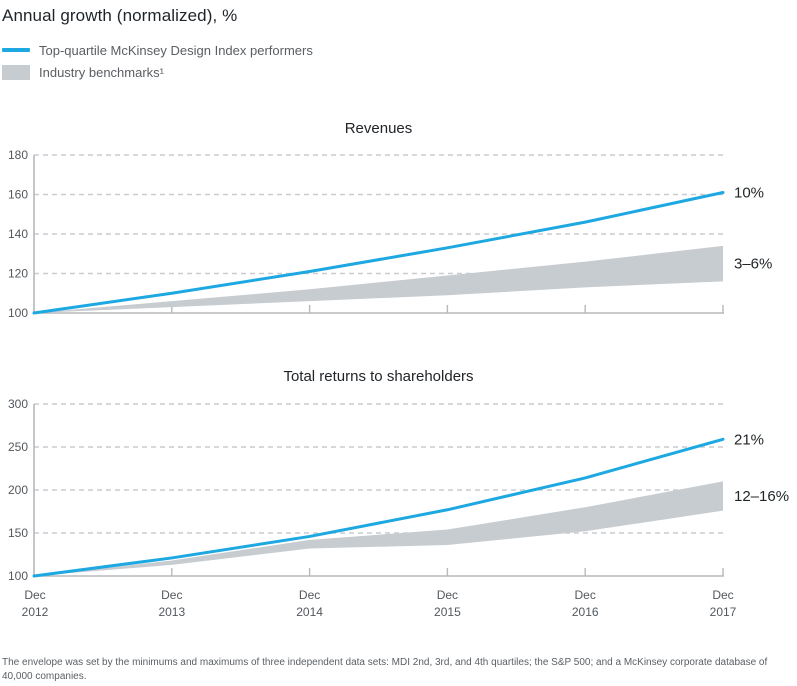 The width and height of the screenshot is (797, 686). What do you see at coordinates (35, 612) in the screenshot?
I see `x-axis-label-year: 2012` at bounding box center [35, 612].